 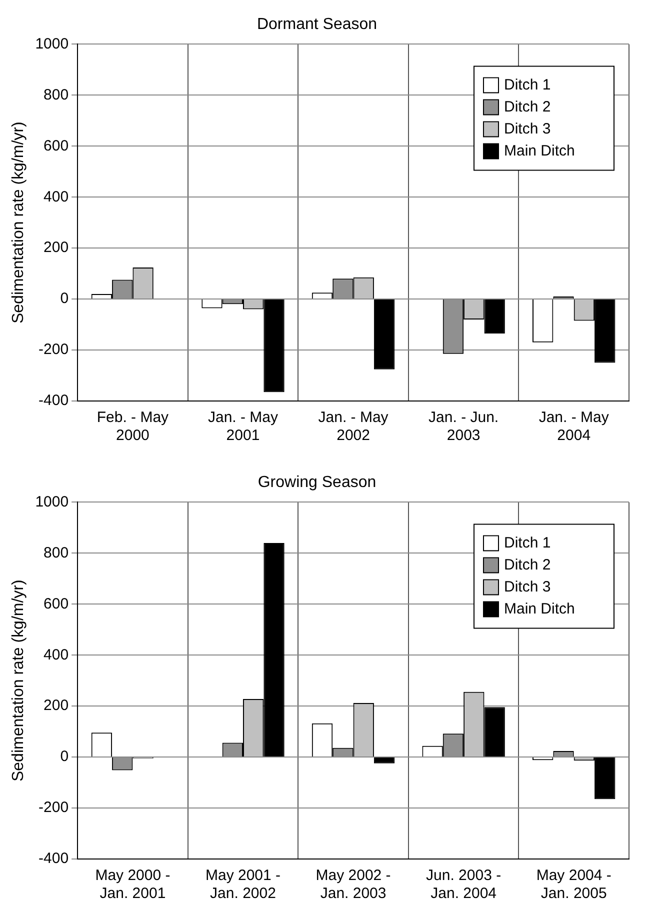 What do you see at coordinates (243, 884) in the screenshot?
I see `x-tick-label: May 2001 - Jan. 2002` at bounding box center [243, 884].